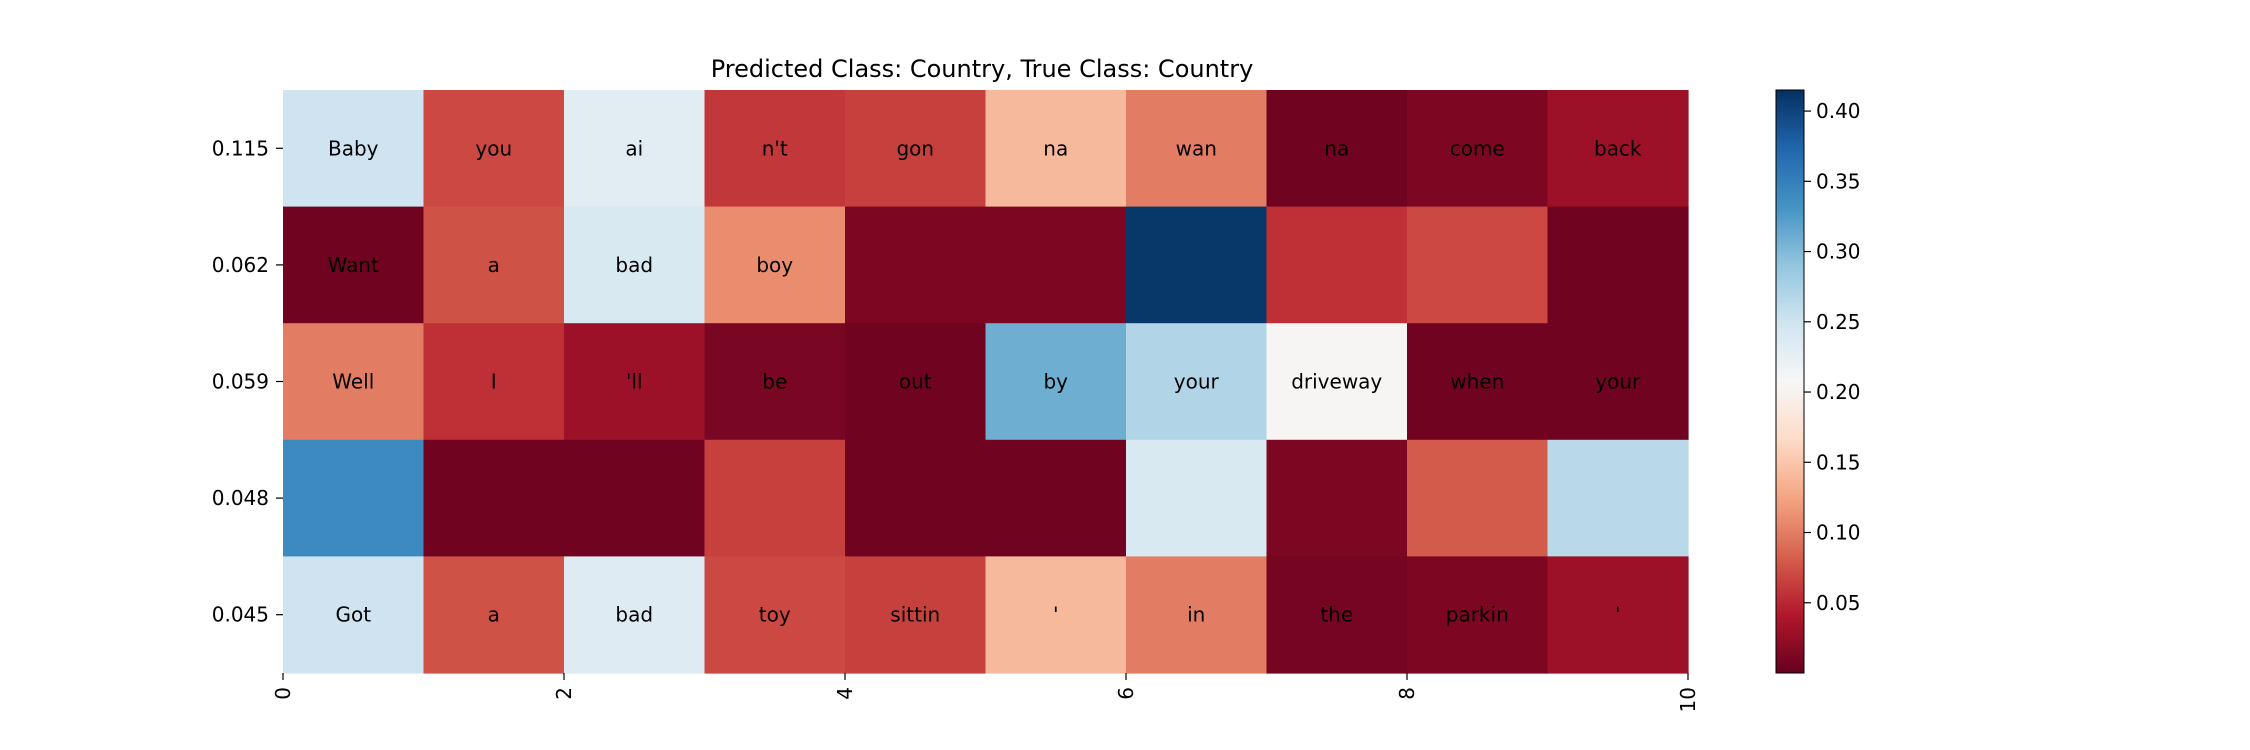 The image size is (2250, 750). What do you see at coordinates (1688, 699) in the screenshot?
I see `x-tick-label: 10` at bounding box center [1688, 699].